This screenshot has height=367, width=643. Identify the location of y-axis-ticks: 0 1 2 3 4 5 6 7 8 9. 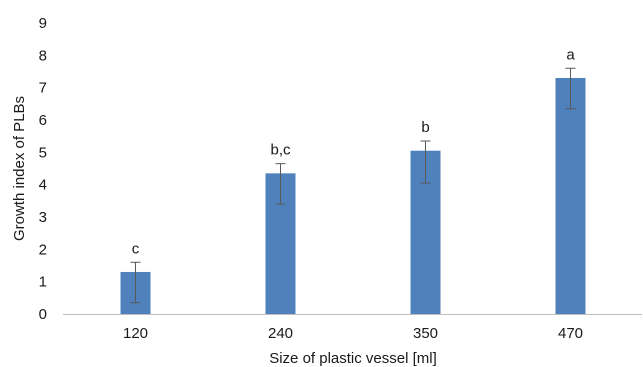
(43, 169).